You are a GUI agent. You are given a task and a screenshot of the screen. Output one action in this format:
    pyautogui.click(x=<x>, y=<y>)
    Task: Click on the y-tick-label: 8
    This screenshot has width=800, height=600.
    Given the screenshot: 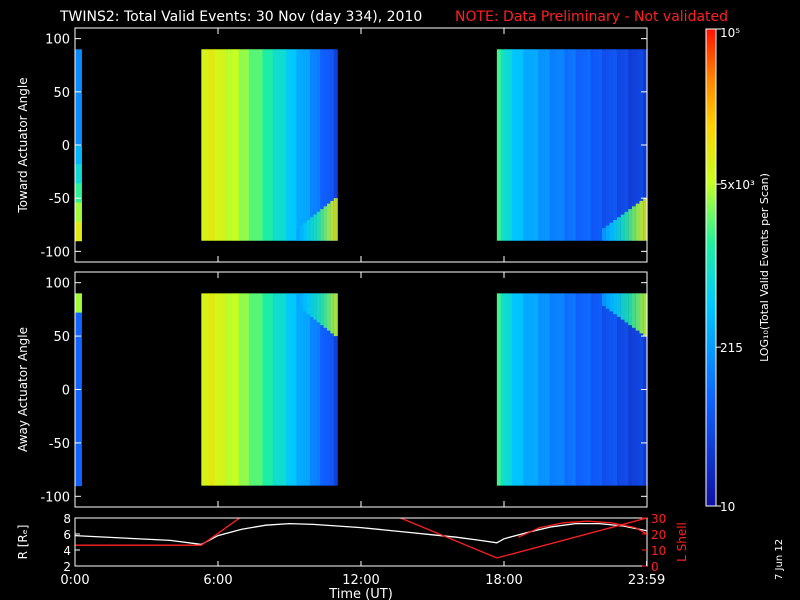 What is the action you would take?
    pyautogui.click(x=67, y=519)
    